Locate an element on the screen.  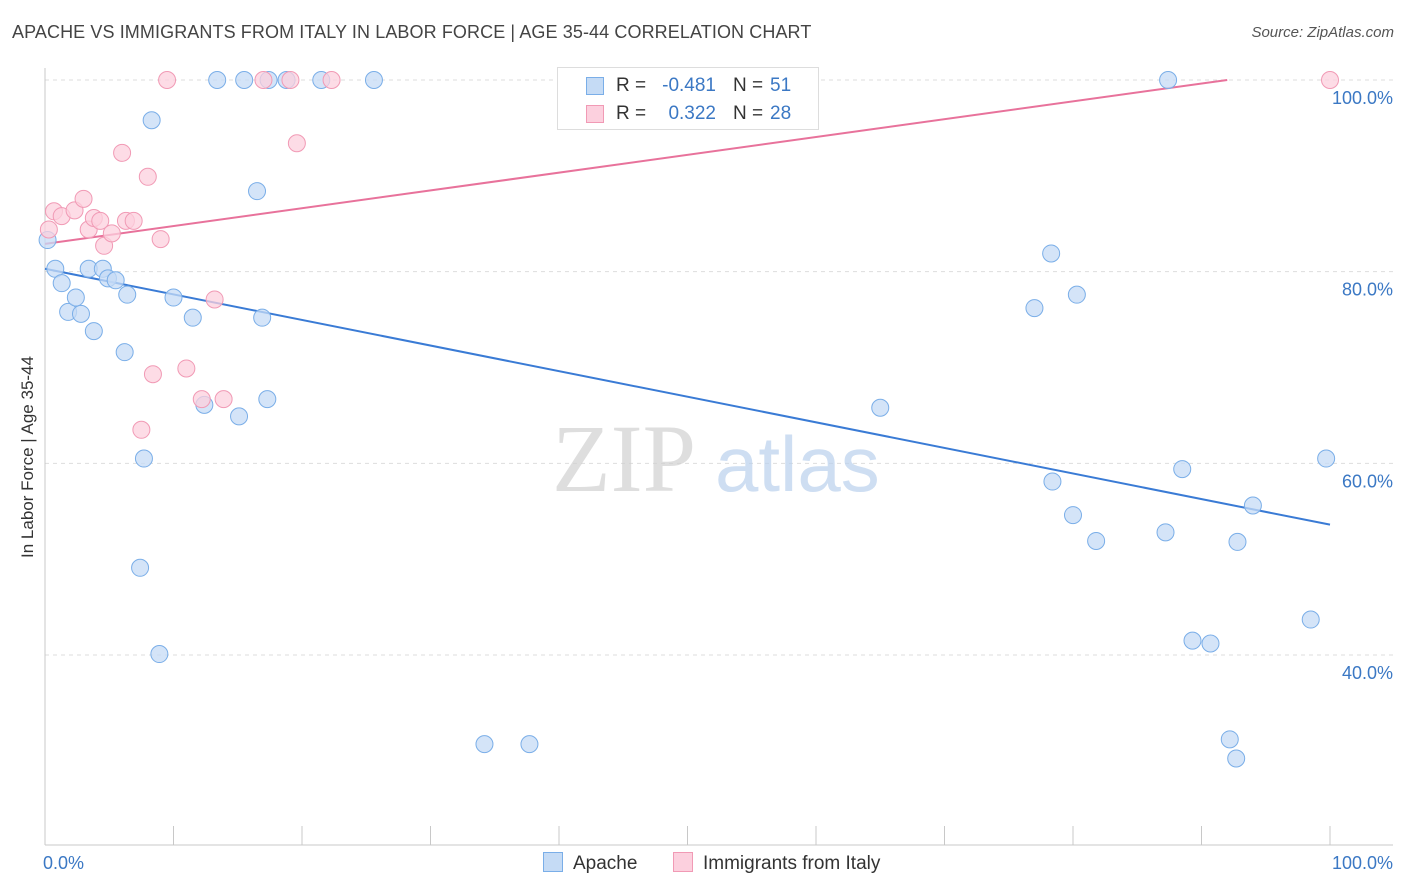
apache-legend-label: Apache is located at coordinates (605, 863).